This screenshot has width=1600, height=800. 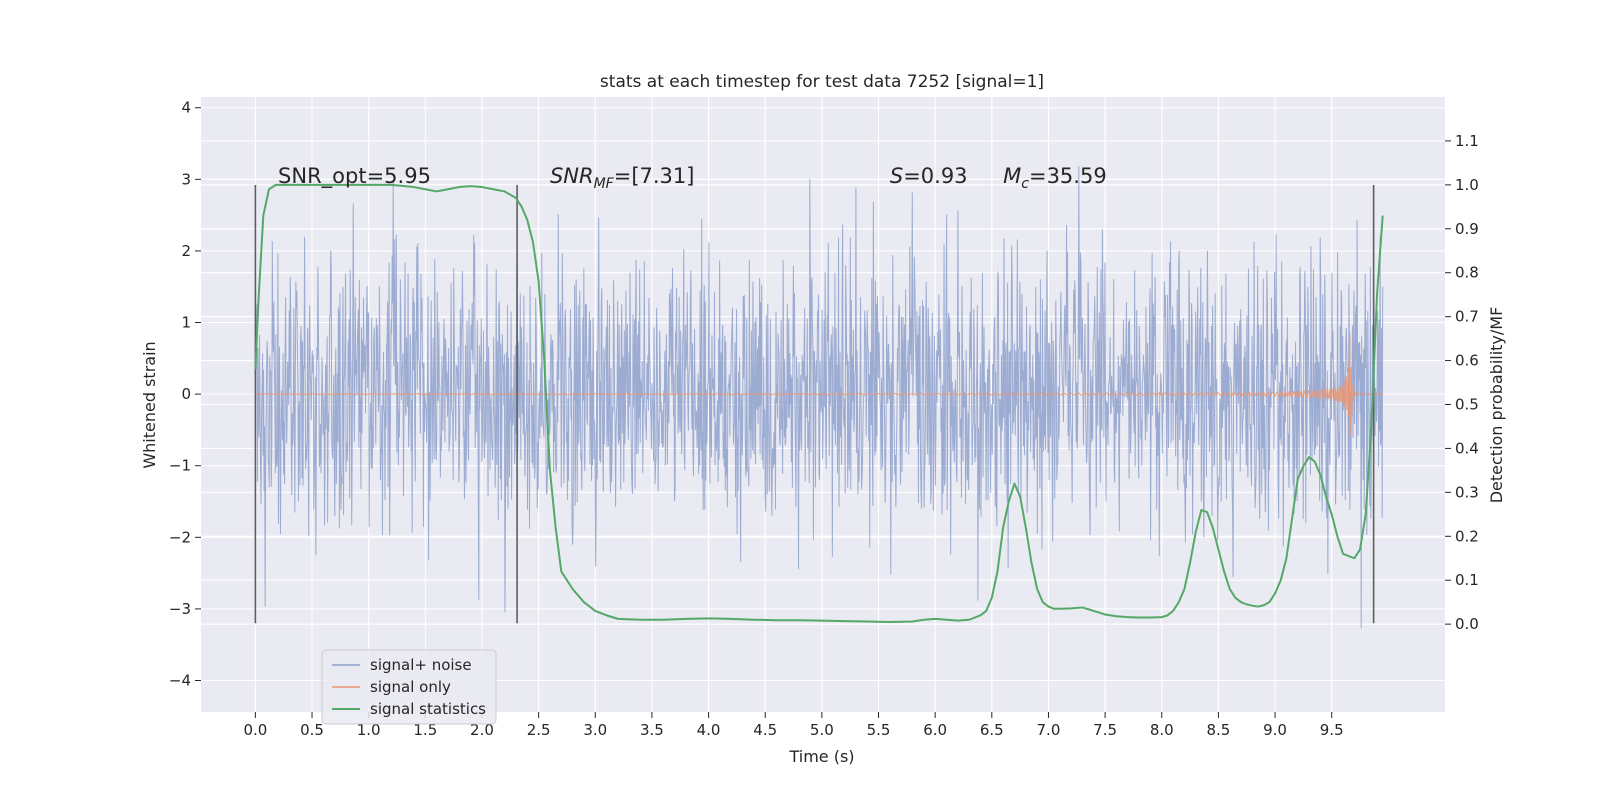 I want to click on y-right-tick-label: 0.5, so click(x=1467, y=405).